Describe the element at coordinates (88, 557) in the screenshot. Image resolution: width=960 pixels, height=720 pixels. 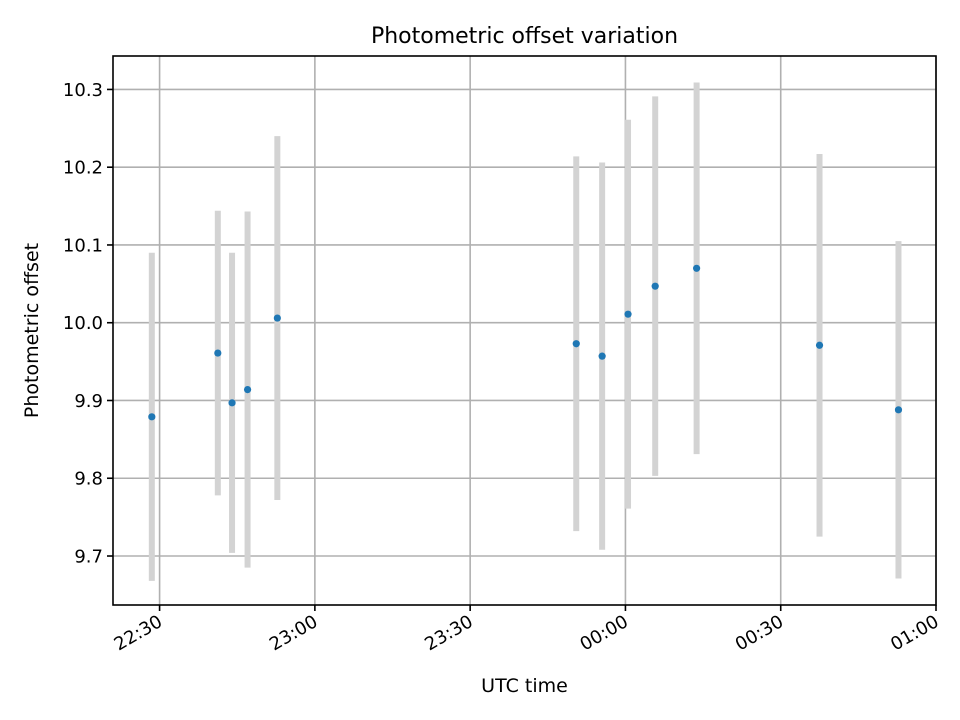
I see `y-tick-label: 9.7` at that location.